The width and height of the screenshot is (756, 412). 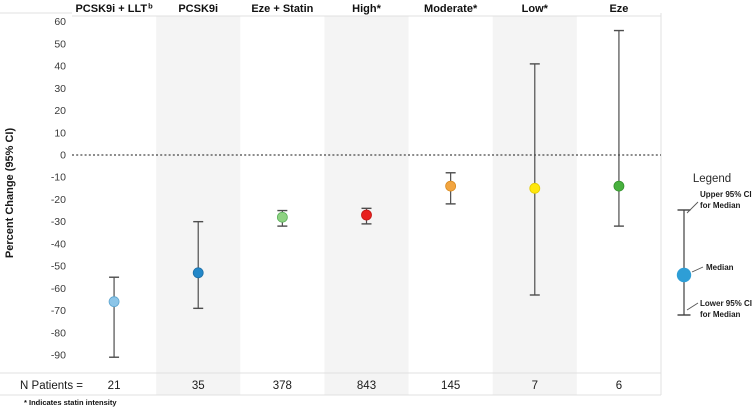 I want to click on column-header: Eze + Statin, so click(x=282, y=9).